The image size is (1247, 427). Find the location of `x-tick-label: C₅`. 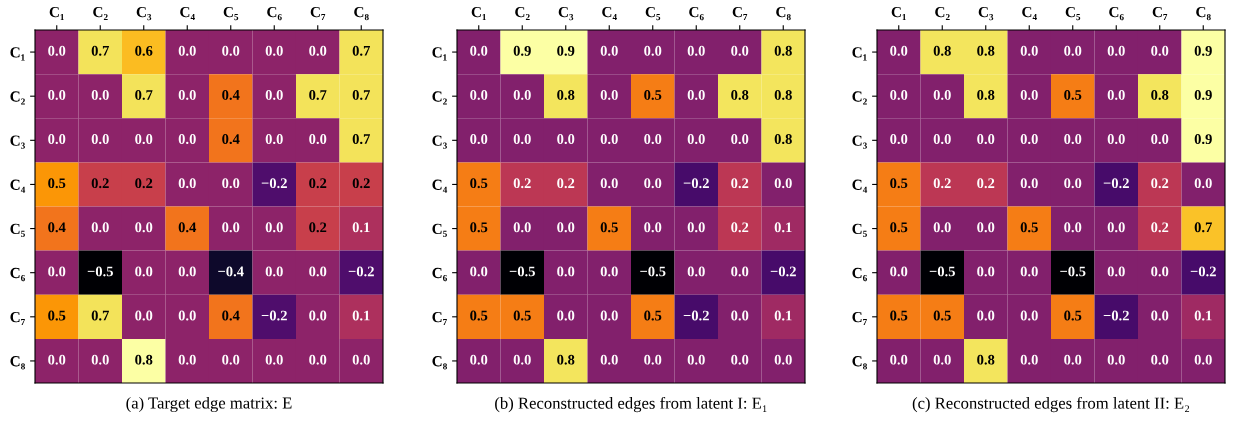

x-tick-label: C₅ is located at coordinates (1073, 13).